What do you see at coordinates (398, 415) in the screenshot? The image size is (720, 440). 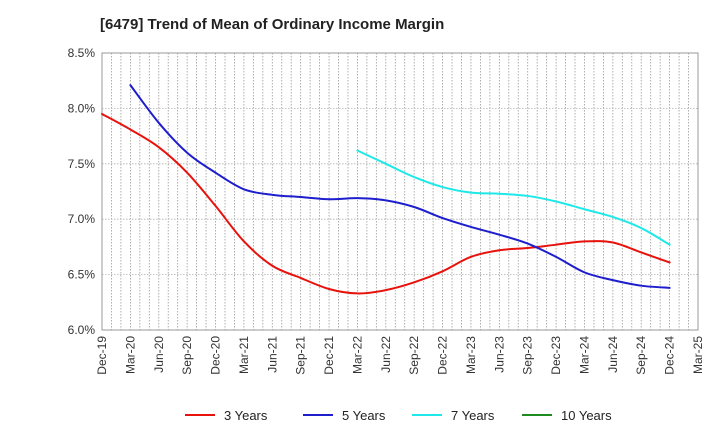 I see `legend: 3 Years 5 Years 7 Years 10 Years` at bounding box center [398, 415].